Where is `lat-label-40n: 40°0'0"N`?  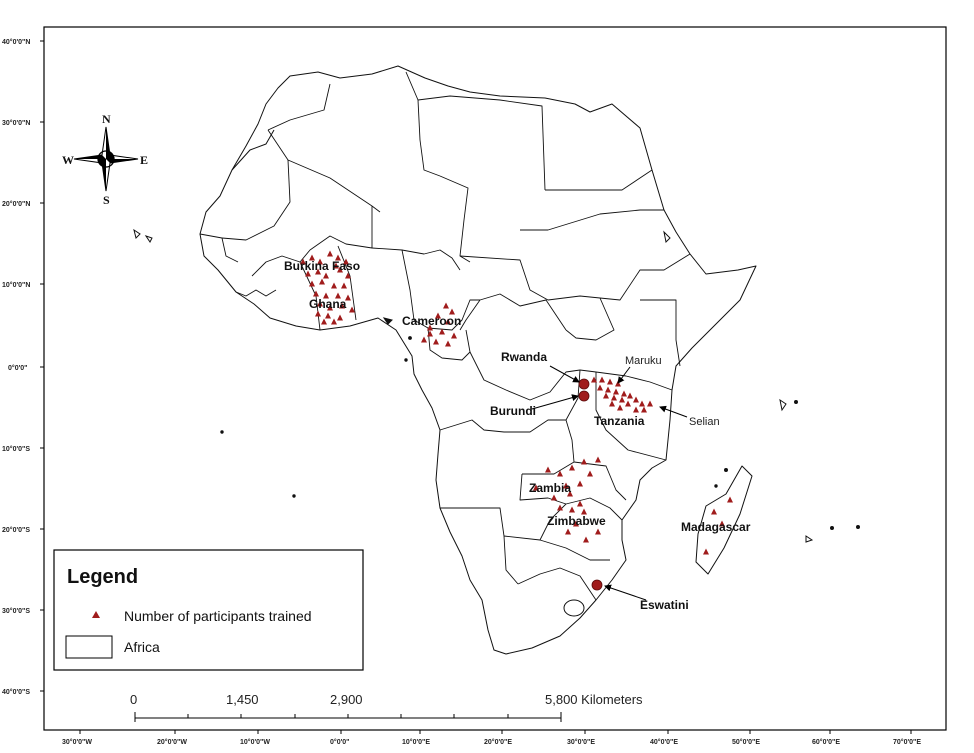 lat-label-40n: 40°0'0"N is located at coordinates (16, 42).